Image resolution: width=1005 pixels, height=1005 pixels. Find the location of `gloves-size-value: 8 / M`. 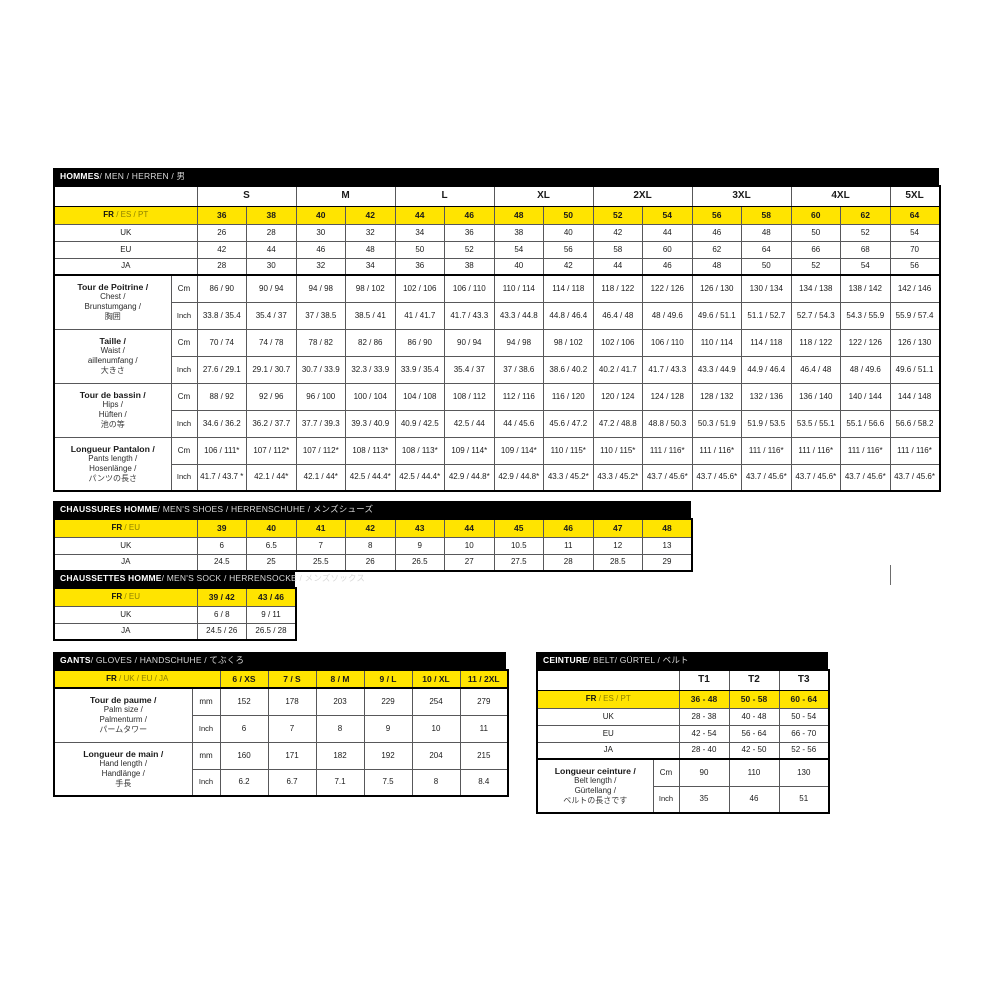

gloves-size-value: 8 / M is located at coordinates (340, 679).